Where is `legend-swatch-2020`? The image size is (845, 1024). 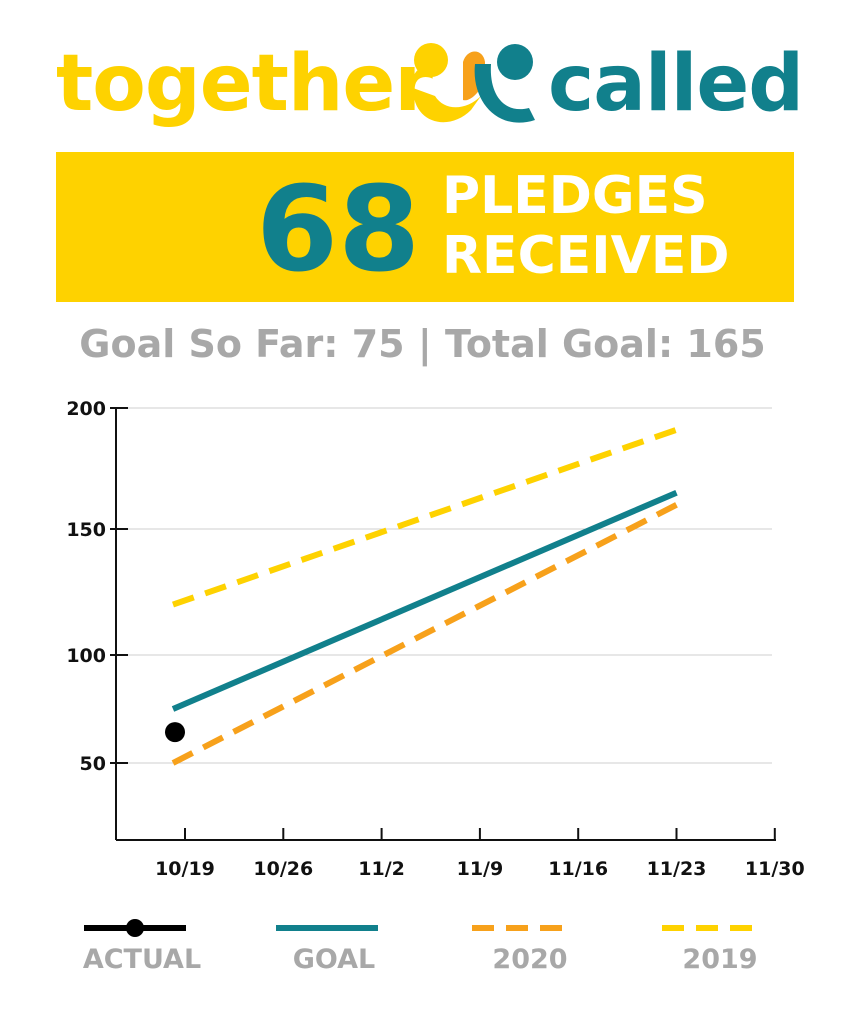
legend-swatch-2020 is located at coordinates (523, 928).